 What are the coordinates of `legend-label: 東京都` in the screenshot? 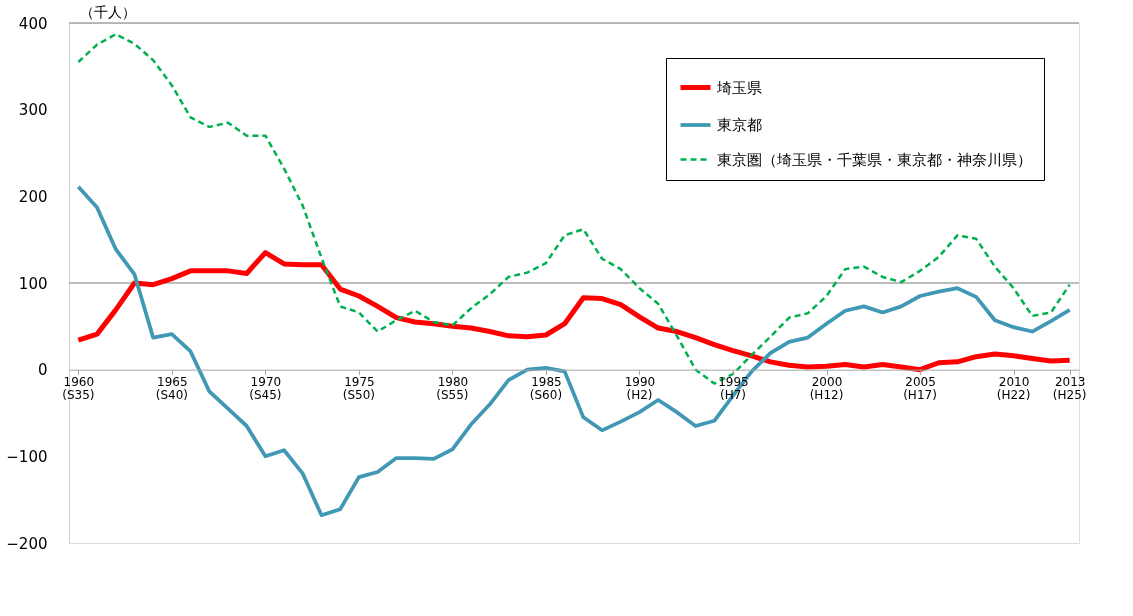 It's located at (739, 125).